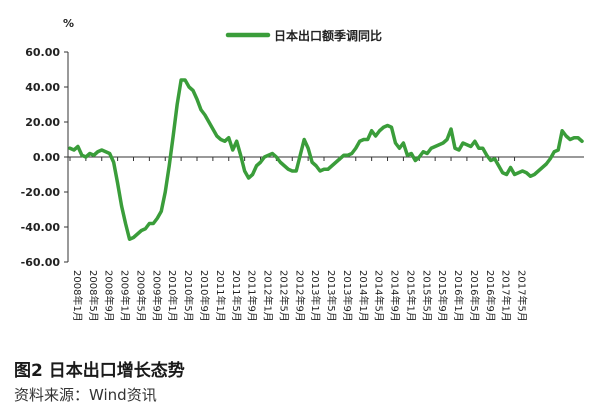  What do you see at coordinates (93, 296) in the screenshot?
I see `x-tick-label: 2008年5月` at bounding box center [93, 296].